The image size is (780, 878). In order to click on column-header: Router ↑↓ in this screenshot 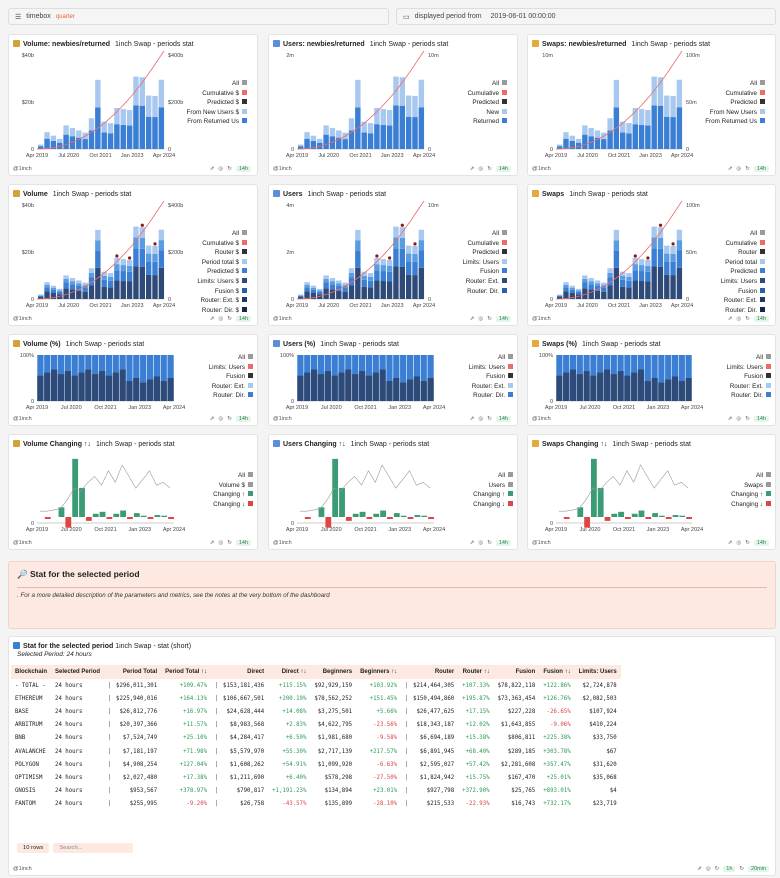, I will do `click(476, 672)`.